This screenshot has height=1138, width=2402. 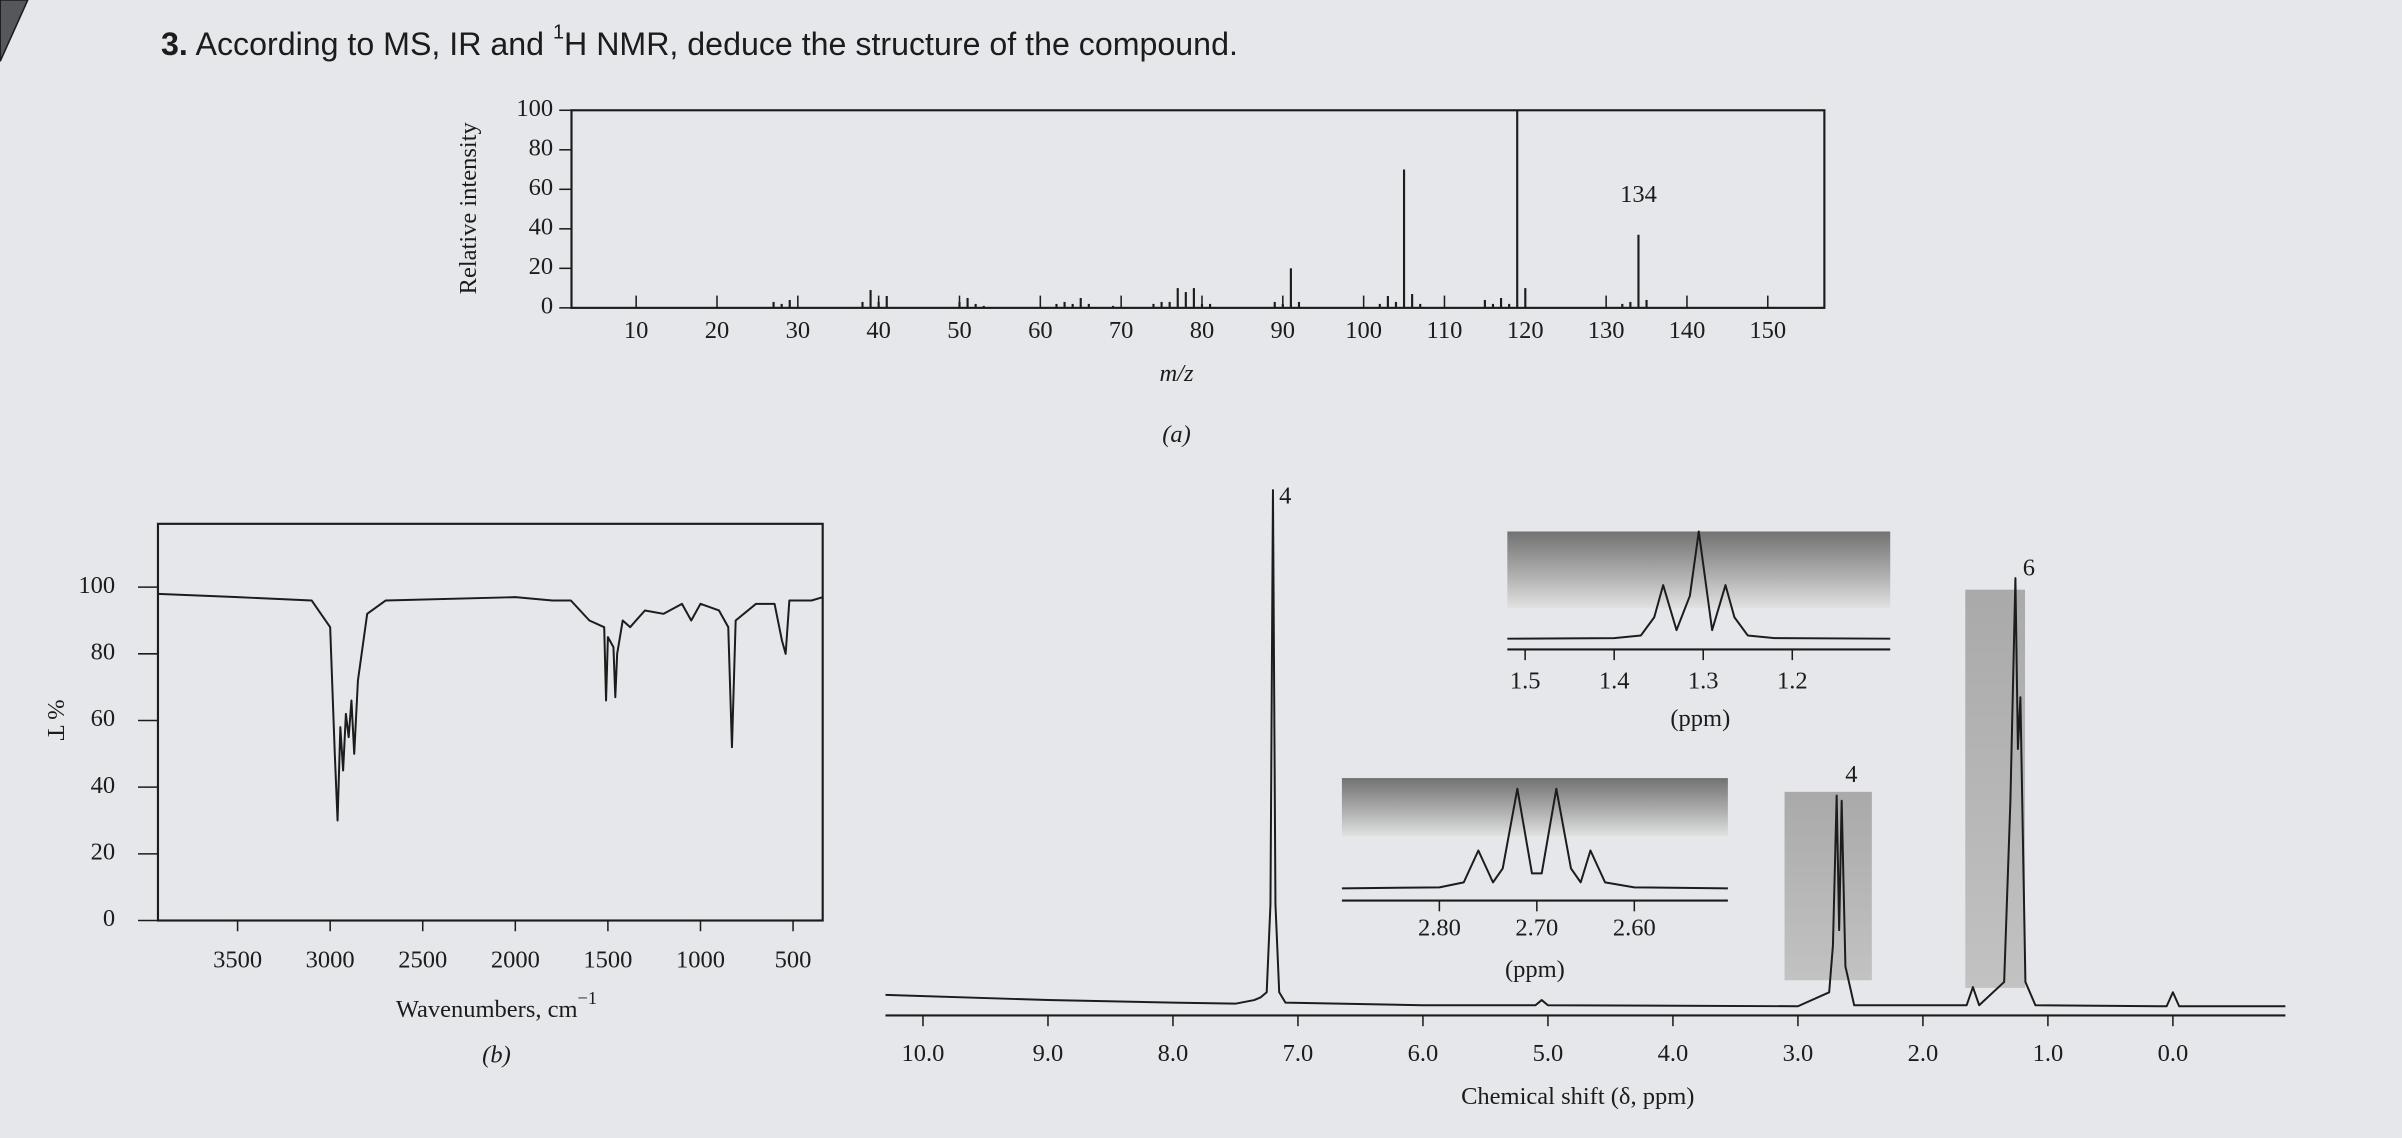 What do you see at coordinates (1767, 330) in the screenshot?
I see `x-tick-label: 150` at bounding box center [1767, 330].